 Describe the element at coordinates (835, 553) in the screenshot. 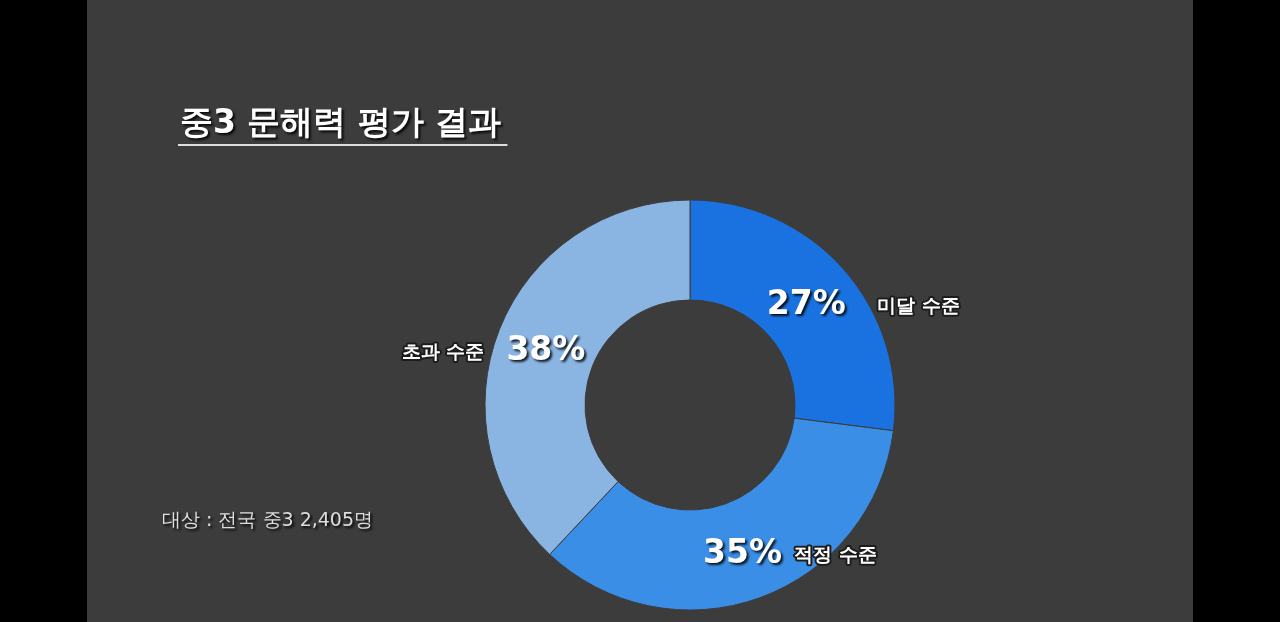

I see `slice-label: 적정 수준` at that location.